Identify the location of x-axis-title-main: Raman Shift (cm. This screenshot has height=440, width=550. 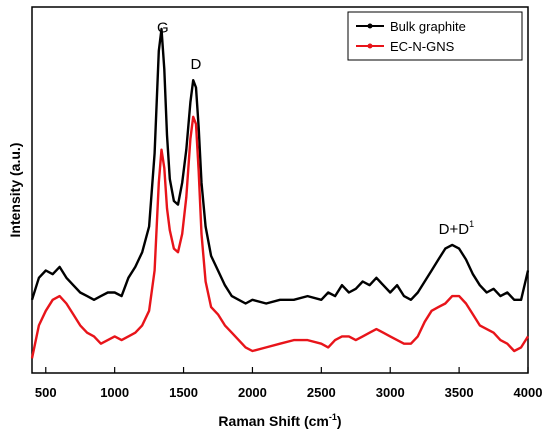
(273, 421).